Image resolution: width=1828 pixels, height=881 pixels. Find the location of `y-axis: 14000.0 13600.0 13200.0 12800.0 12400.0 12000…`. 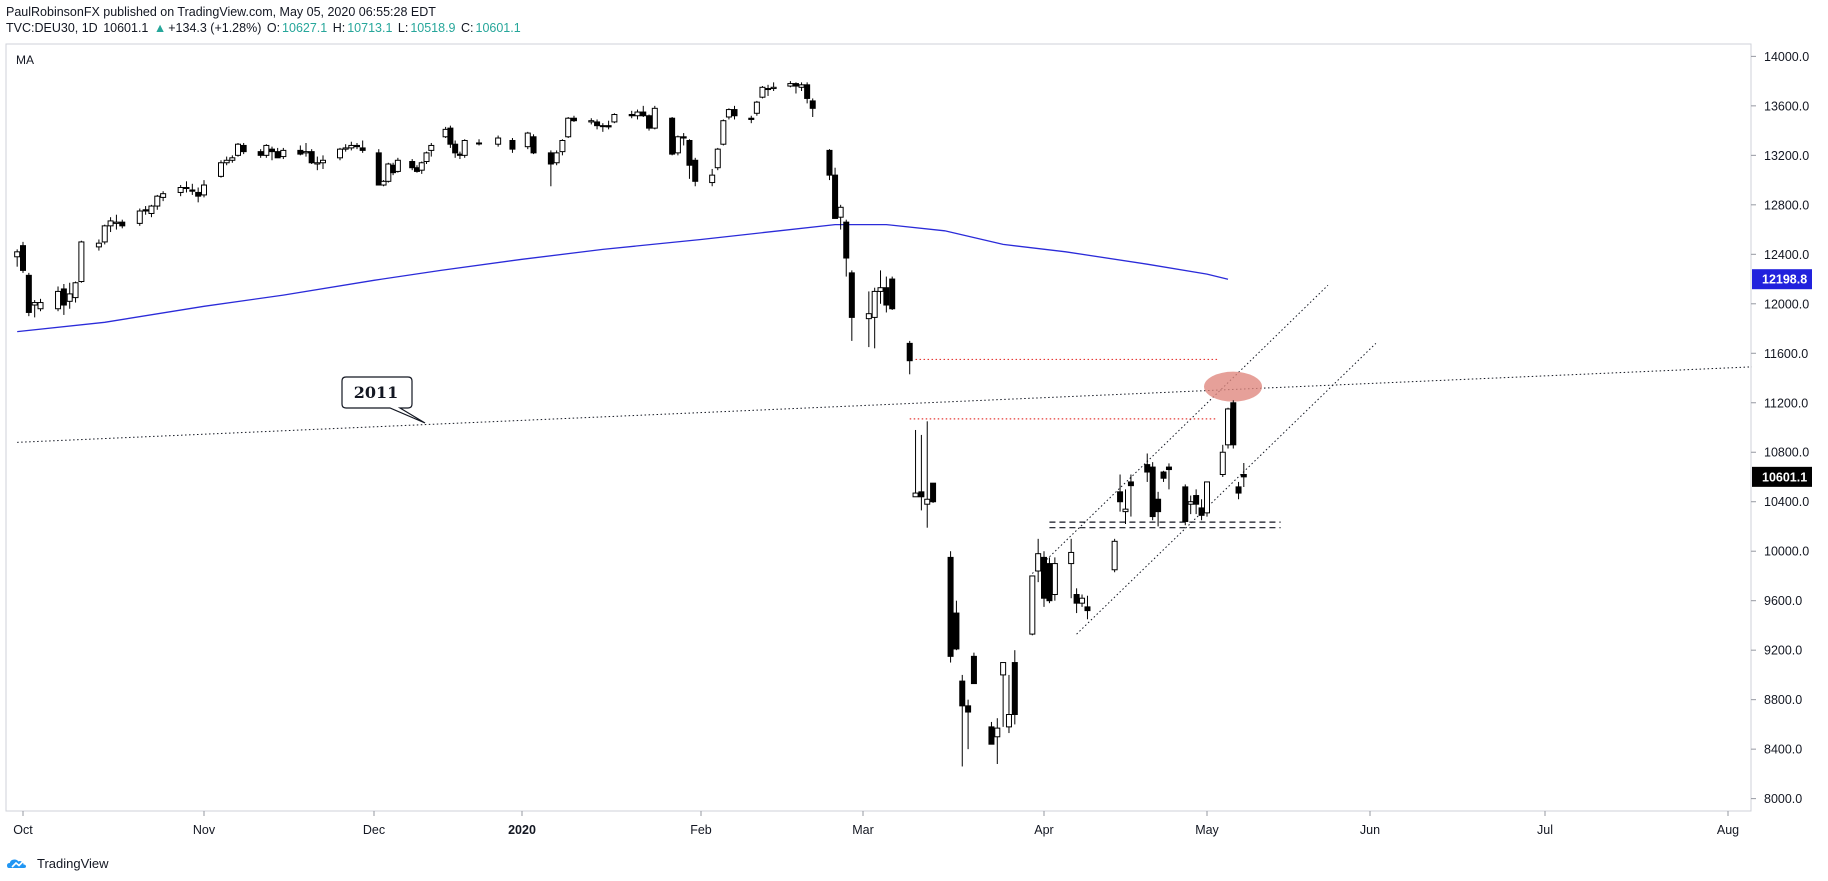

y-axis: 14000.0 13600.0 13200.0 12800.0 12400.0 12000… is located at coordinates (1780, 428).